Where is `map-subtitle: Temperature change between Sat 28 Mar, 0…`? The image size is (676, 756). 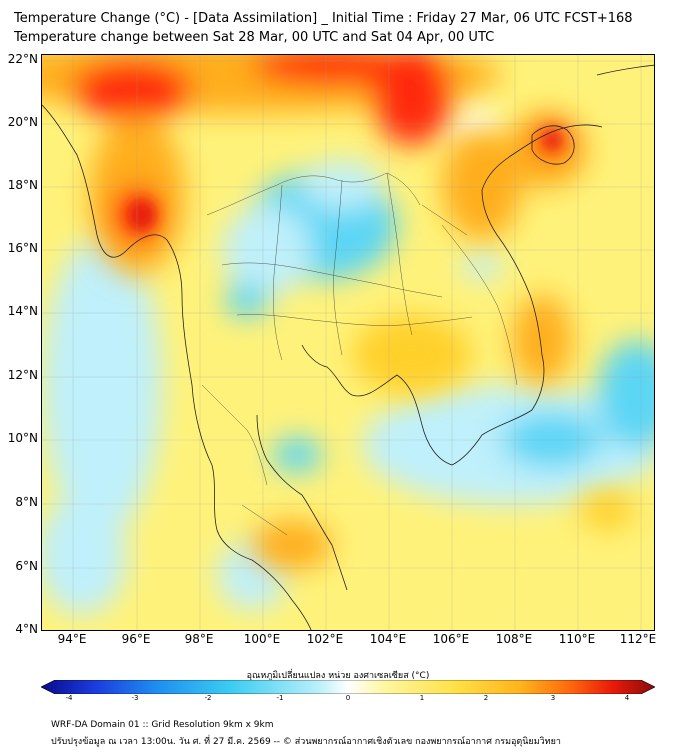 map-subtitle: Temperature change between Sat 28 Mar, 0… is located at coordinates (254, 37).